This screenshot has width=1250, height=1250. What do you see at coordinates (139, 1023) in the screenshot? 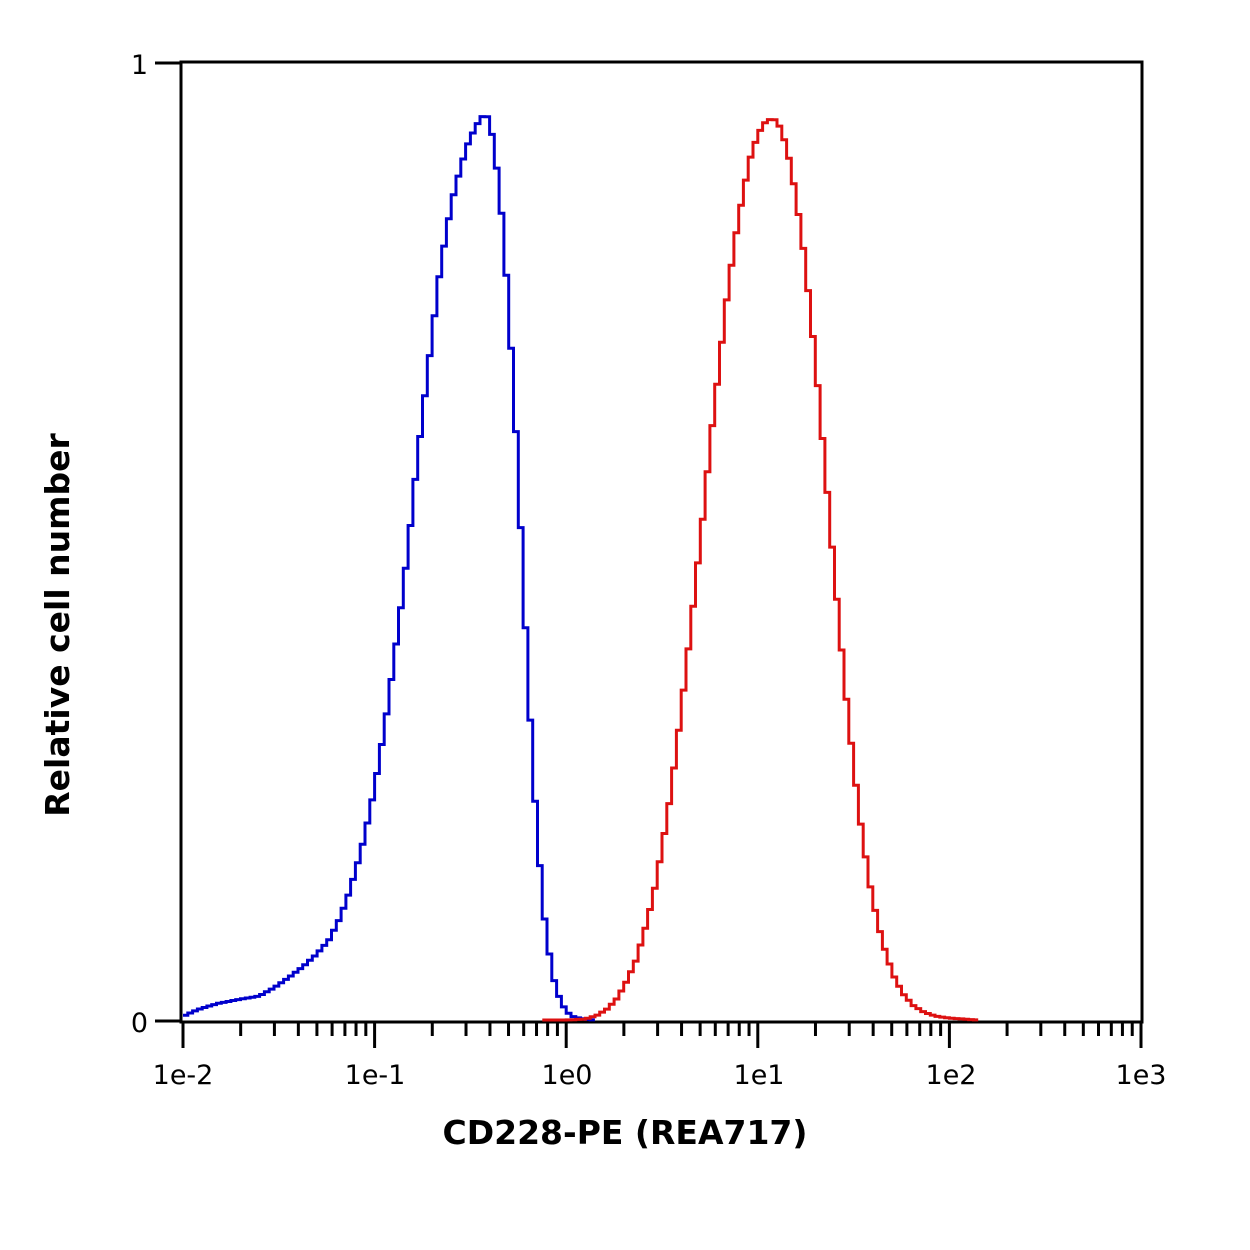
I see `y-tick-label-0: 0` at bounding box center [139, 1023].